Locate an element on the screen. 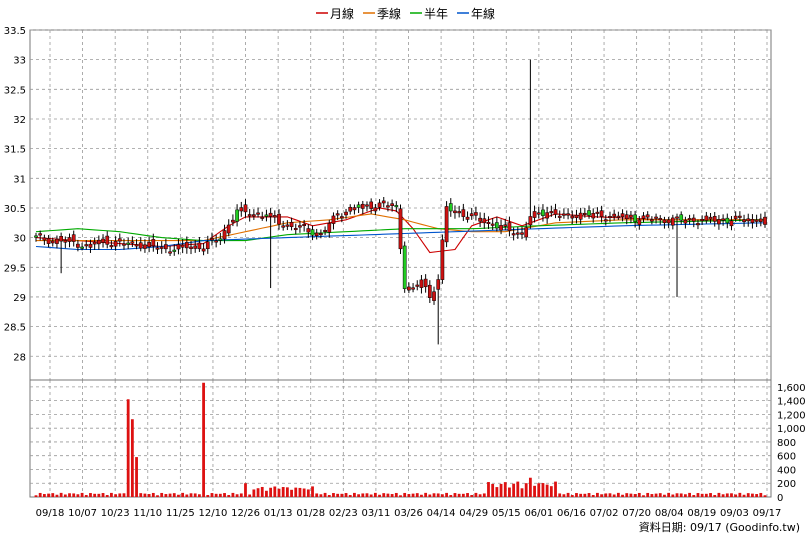 Image resolution: width=808 pixels, height=540 pixels. date-tick-label: 08/19 is located at coordinates (701, 513).